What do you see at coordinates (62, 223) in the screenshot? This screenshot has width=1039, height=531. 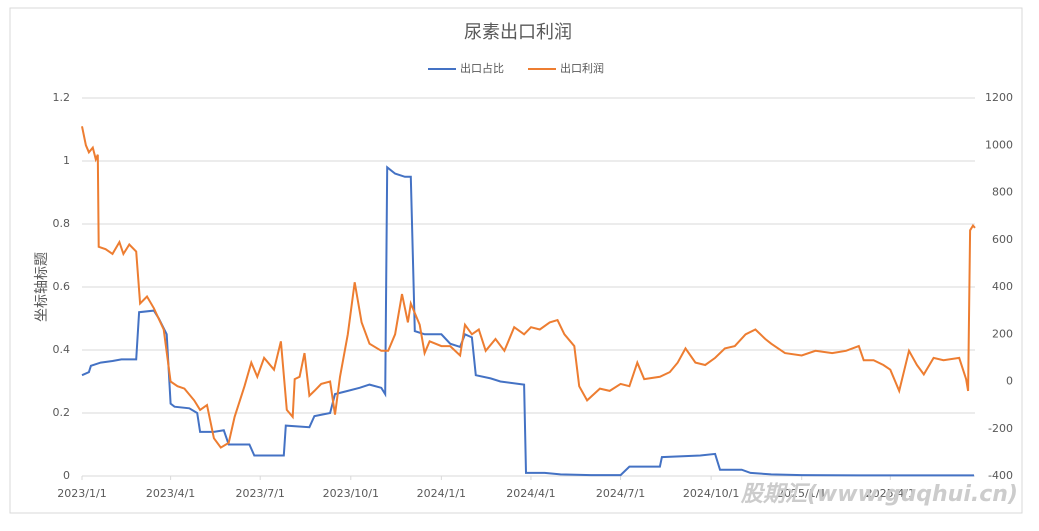 I see `y-tick-label: 0.8` at bounding box center [62, 223].